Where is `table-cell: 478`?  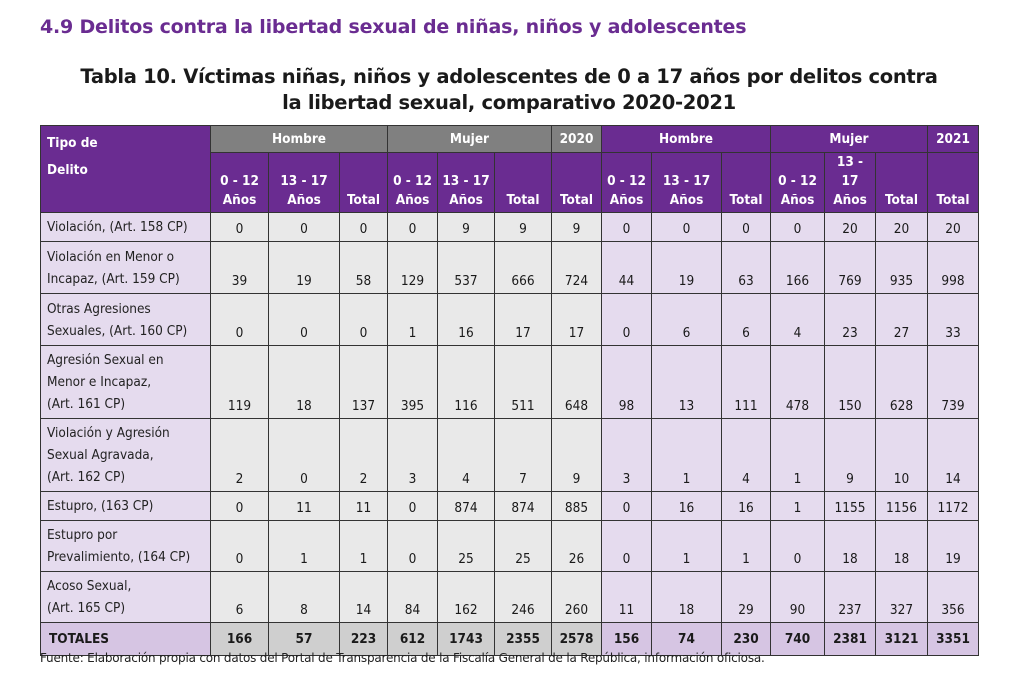 table-cell: 478 is located at coordinates (797, 382).